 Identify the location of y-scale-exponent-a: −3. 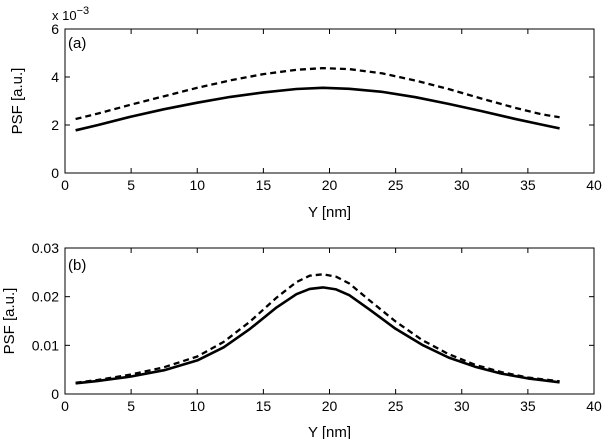
(83, 11).